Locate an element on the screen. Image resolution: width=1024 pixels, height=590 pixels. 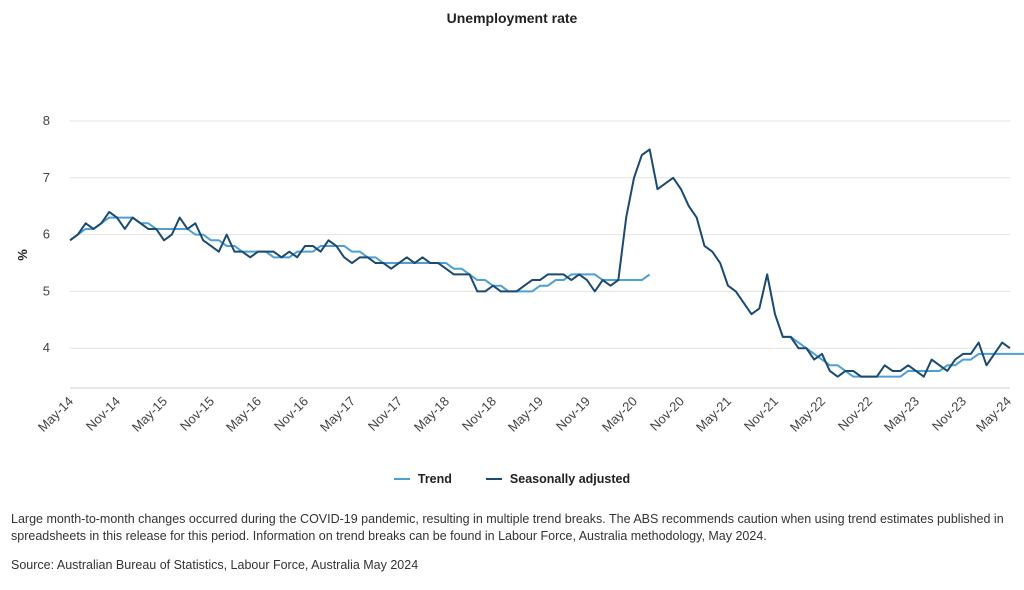
x-tick-label: May-19 is located at coordinates (525, 414).